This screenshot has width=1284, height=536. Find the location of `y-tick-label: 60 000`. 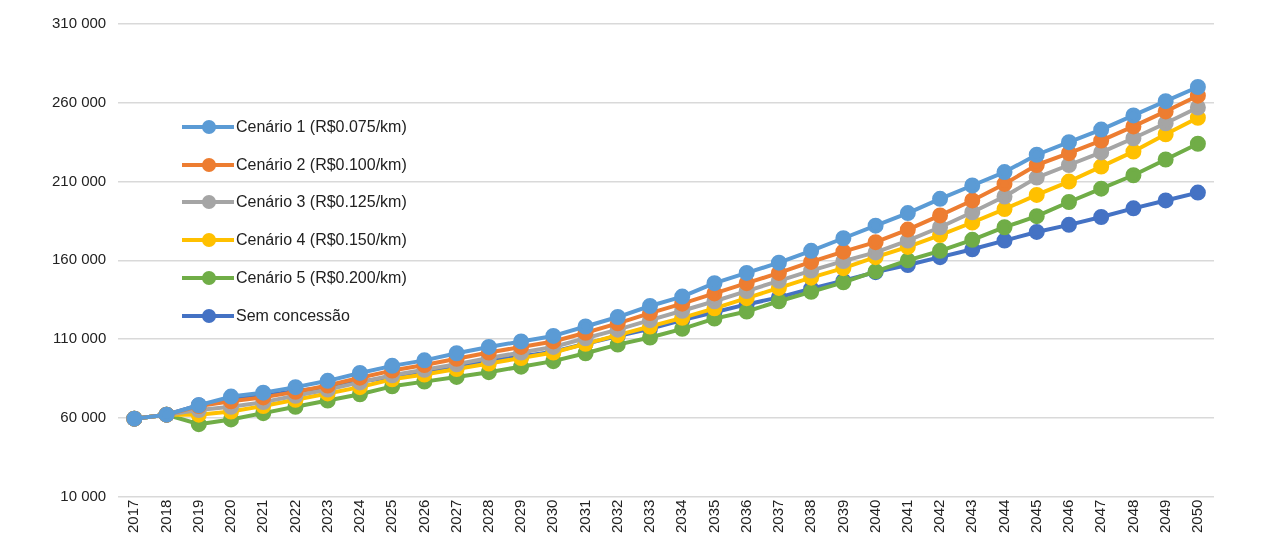

y-tick-label: 60 000 is located at coordinates (83, 416).